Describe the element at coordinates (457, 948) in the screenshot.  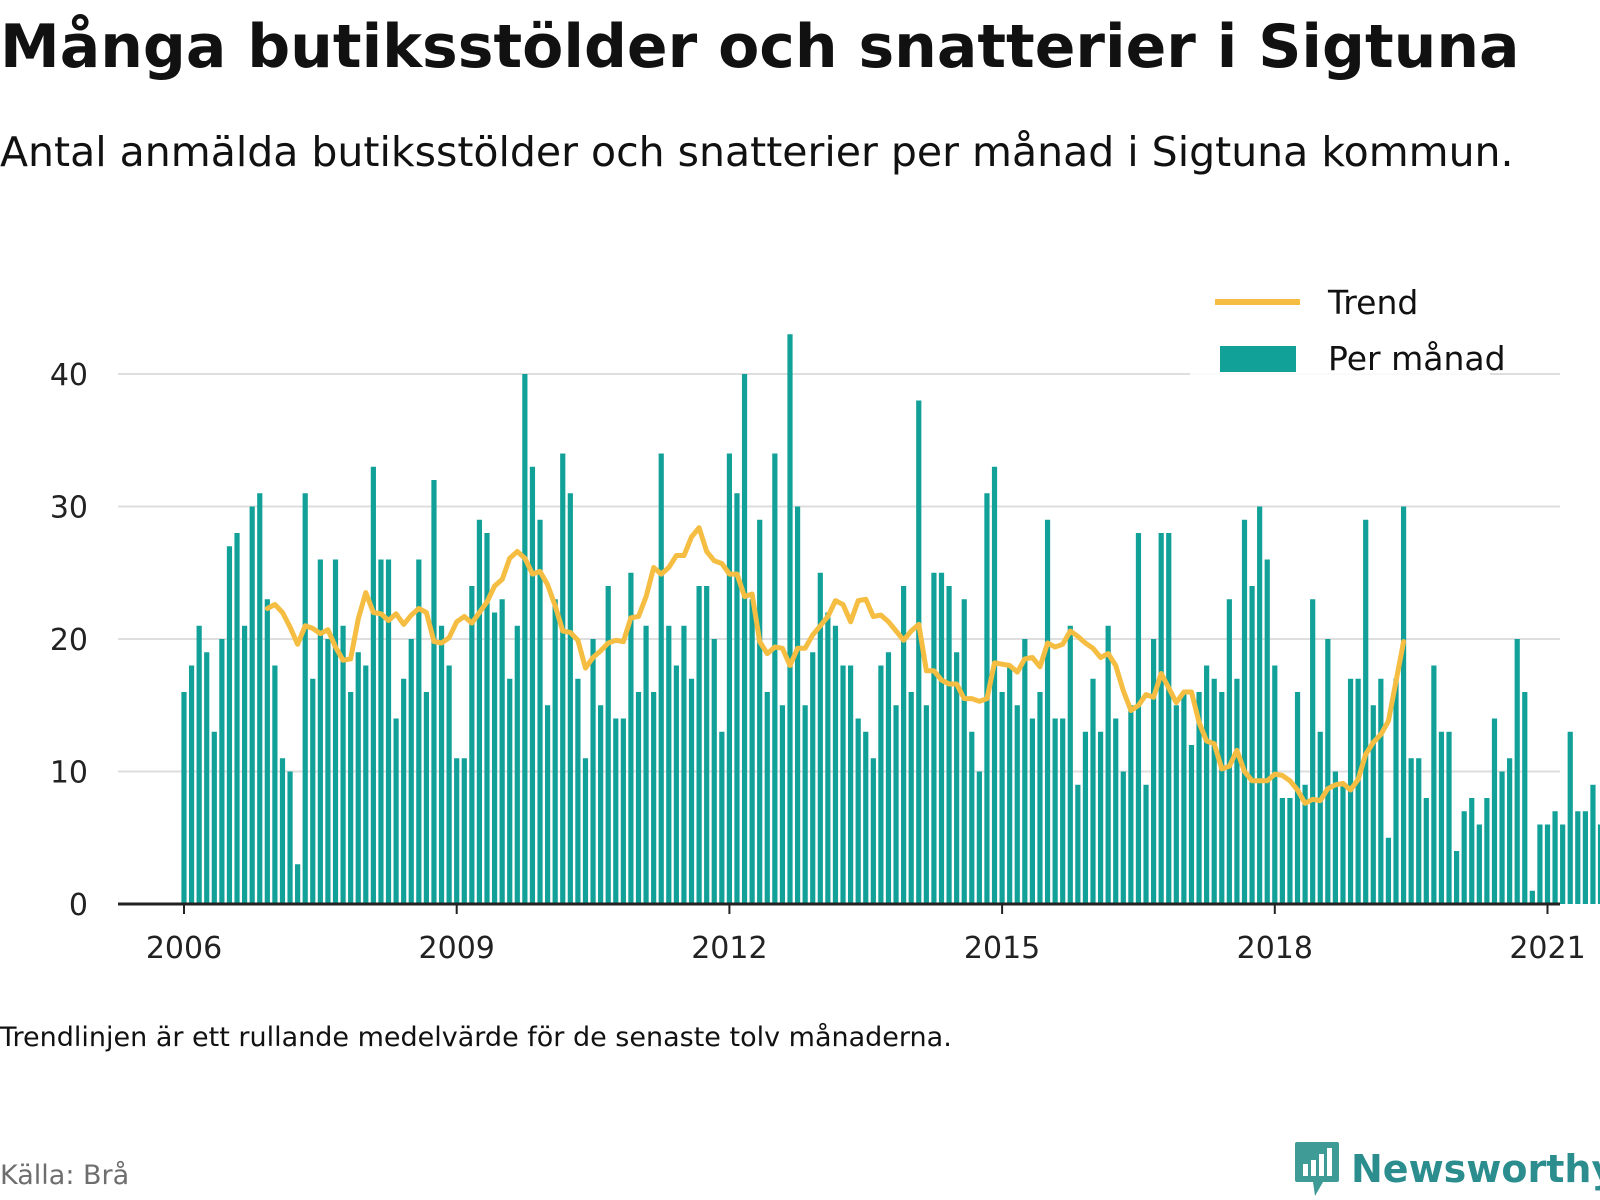
I see `x-tick-label: 2009` at that location.